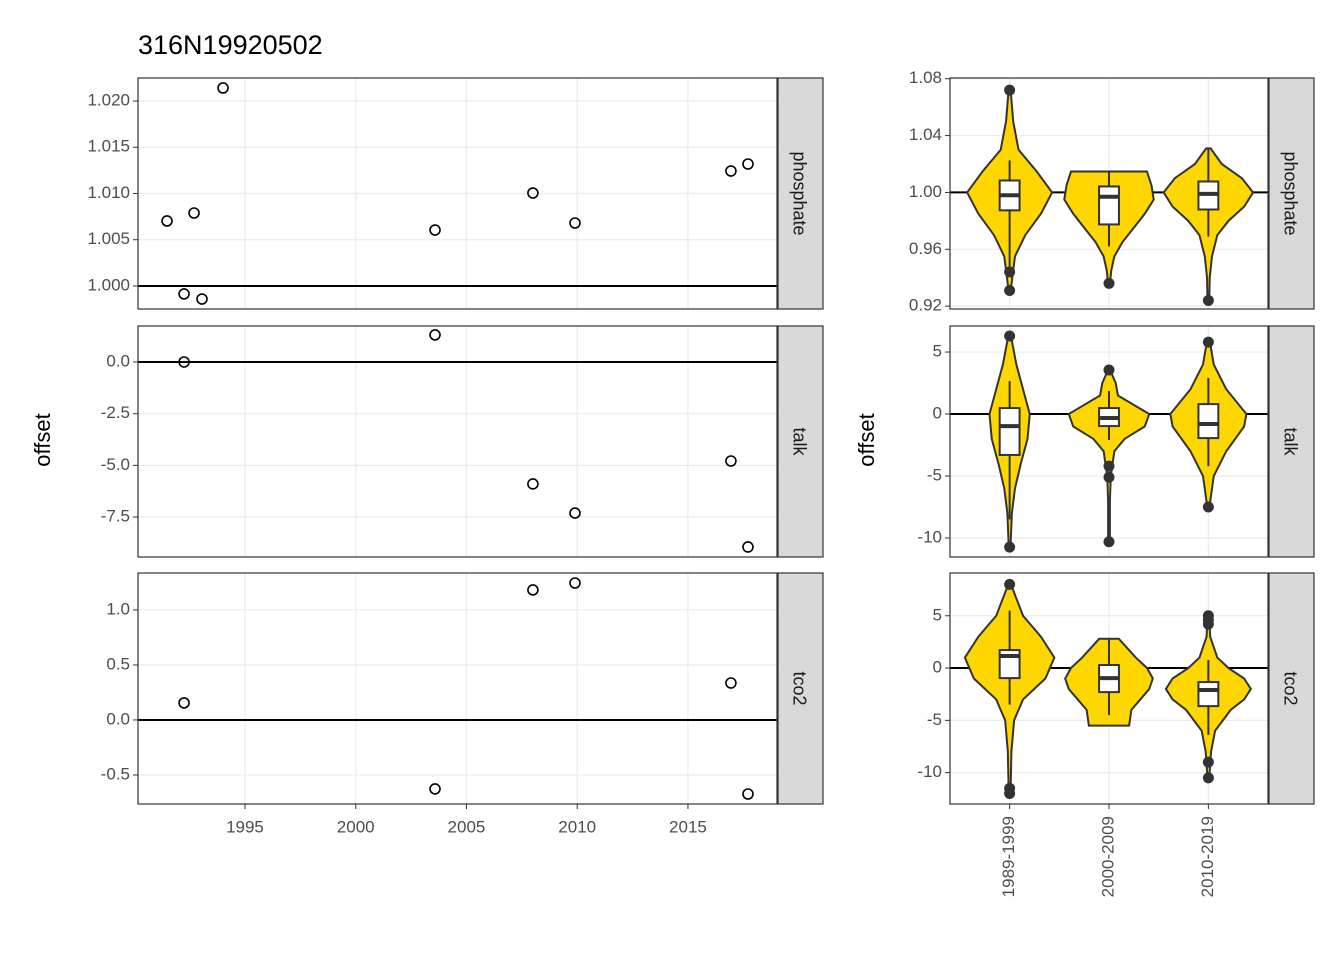  What do you see at coordinates (118, 663) in the screenshot?
I see `y-tick-label: 0.5` at bounding box center [118, 663].